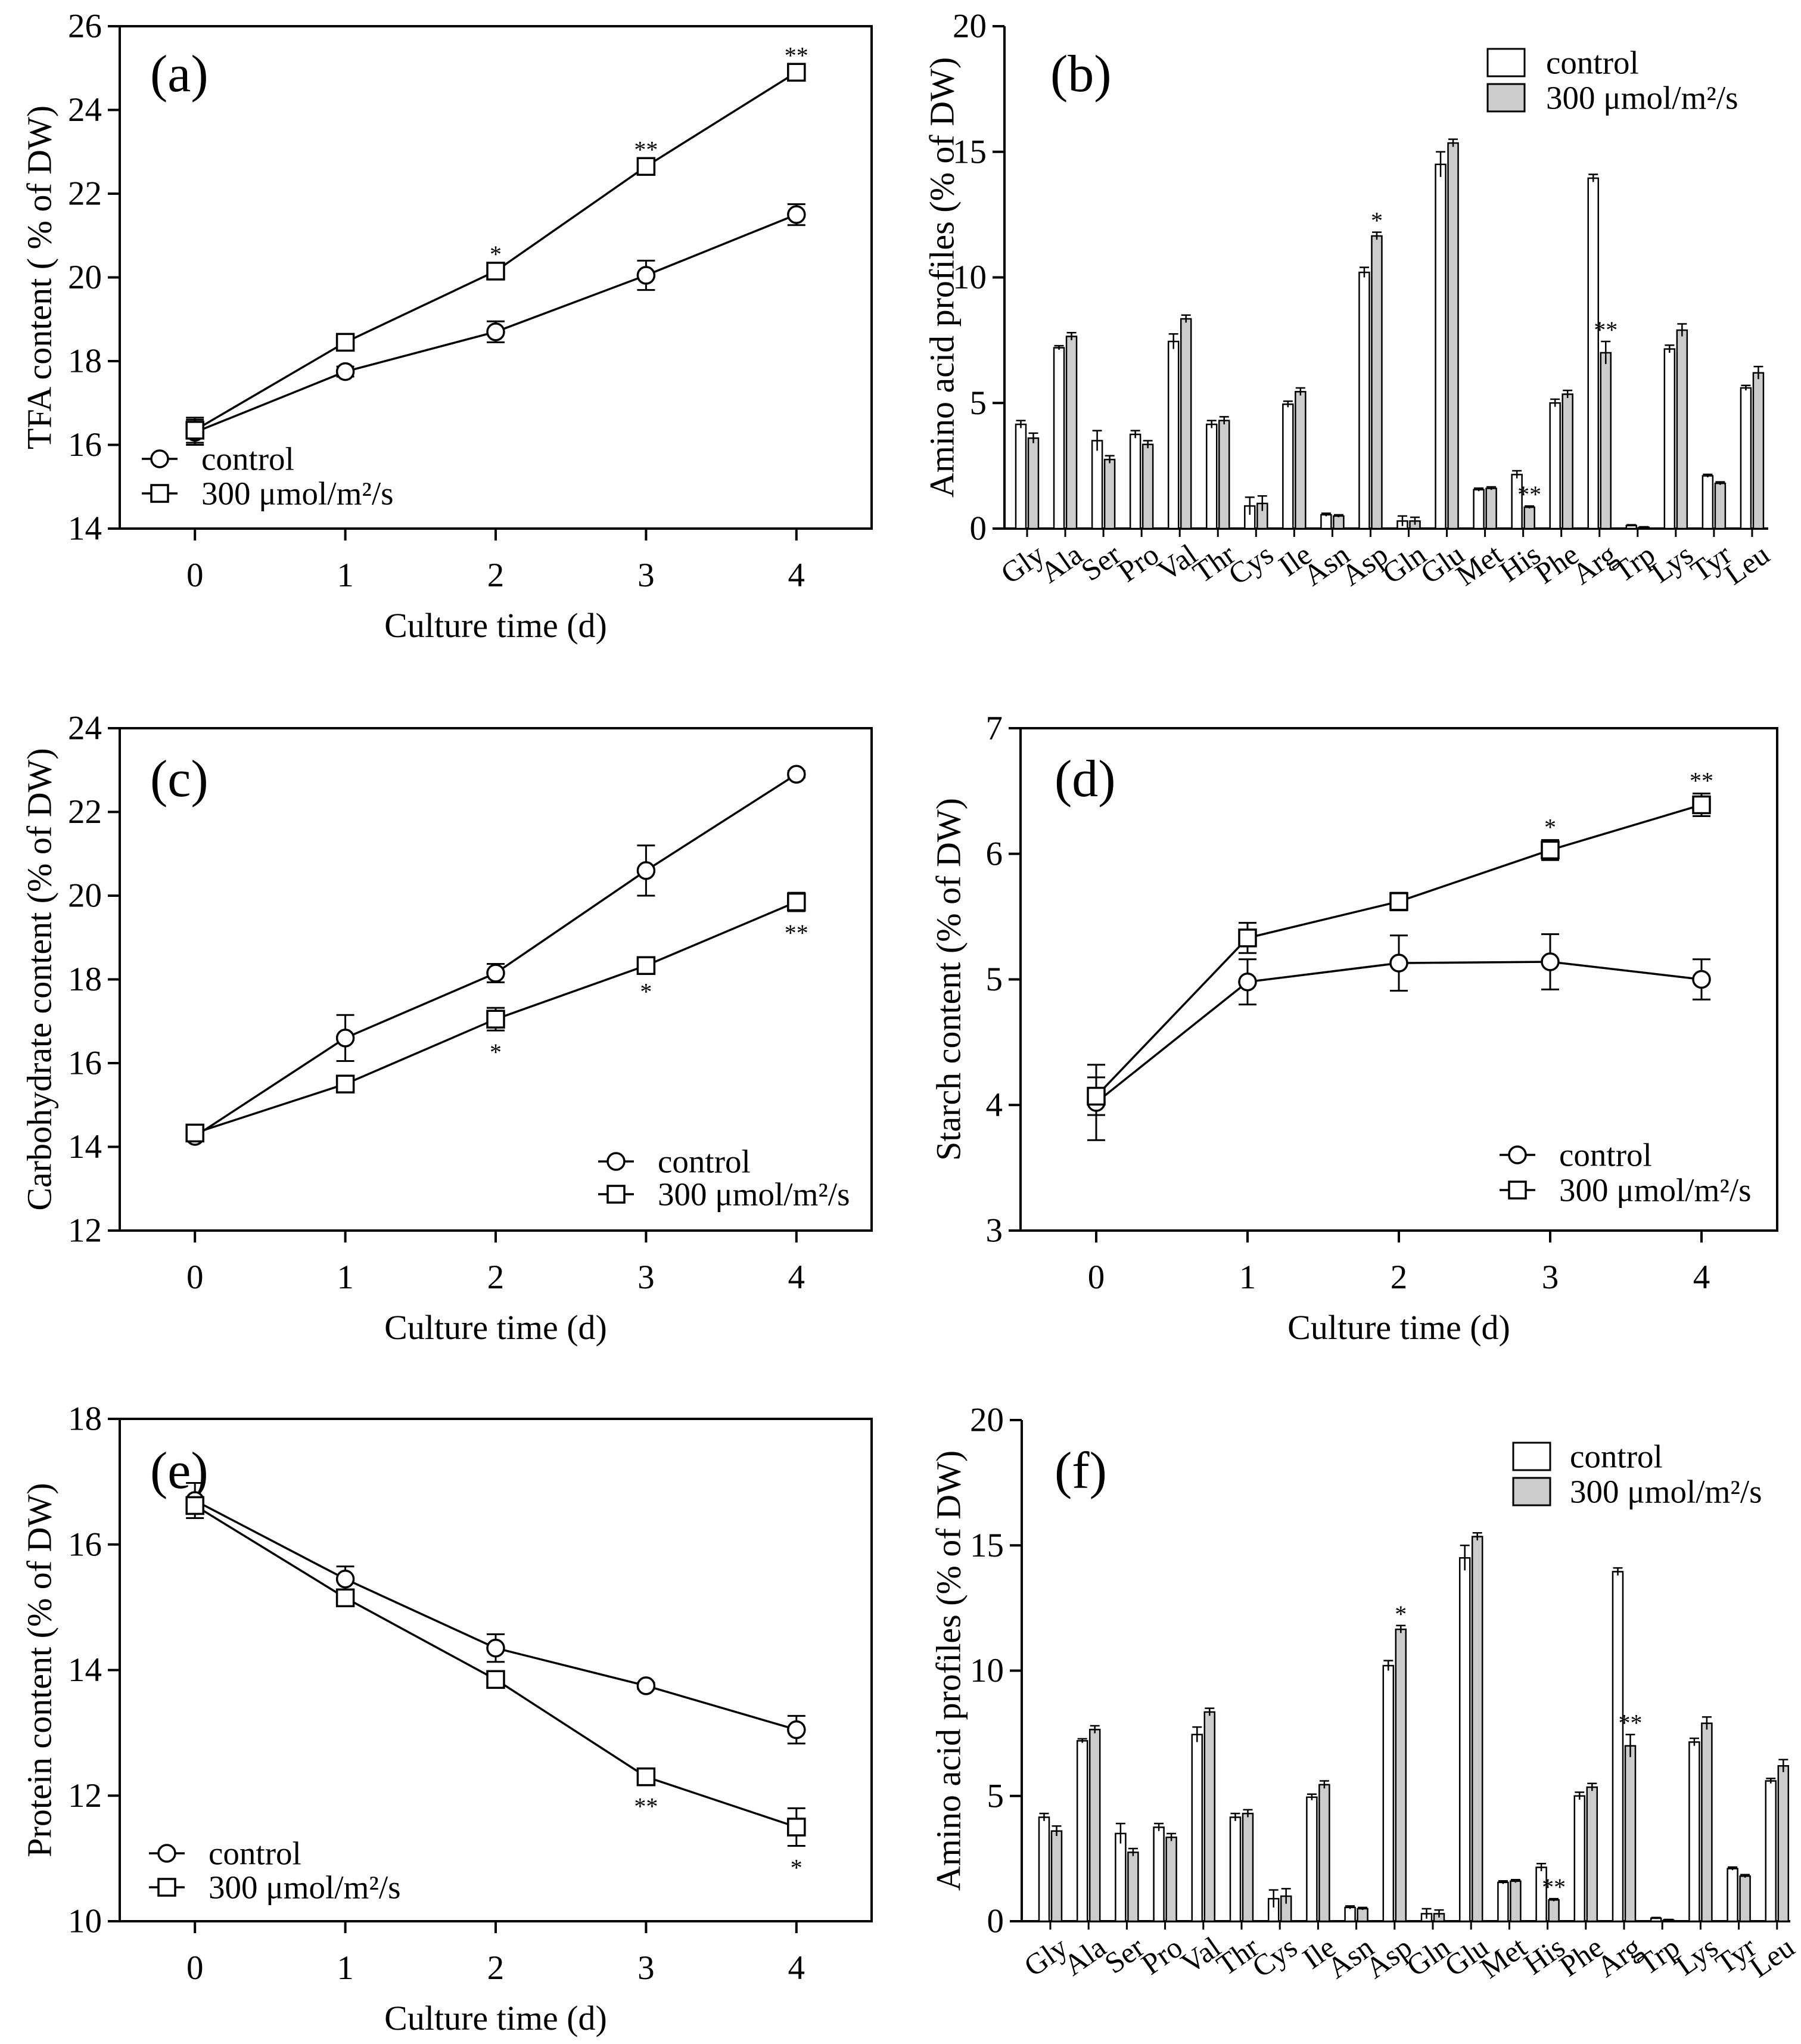 The height and width of the screenshot is (2044, 1801). What do you see at coordinates (1771, 1851) in the screenshot?
I see `bar-control-leu` at bounding box center [1771, 1851].